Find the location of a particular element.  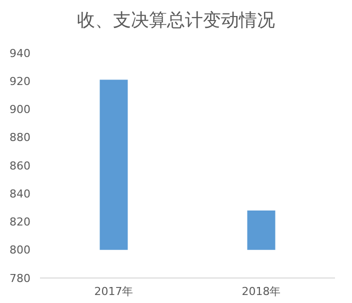

y-tick-label: 820 is located at coordinates (20, 222).